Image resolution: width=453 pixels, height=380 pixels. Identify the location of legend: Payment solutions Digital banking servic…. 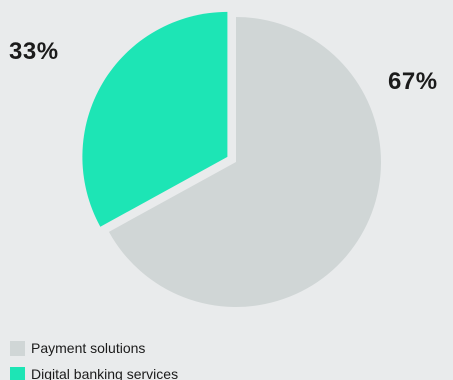
(94, 358).